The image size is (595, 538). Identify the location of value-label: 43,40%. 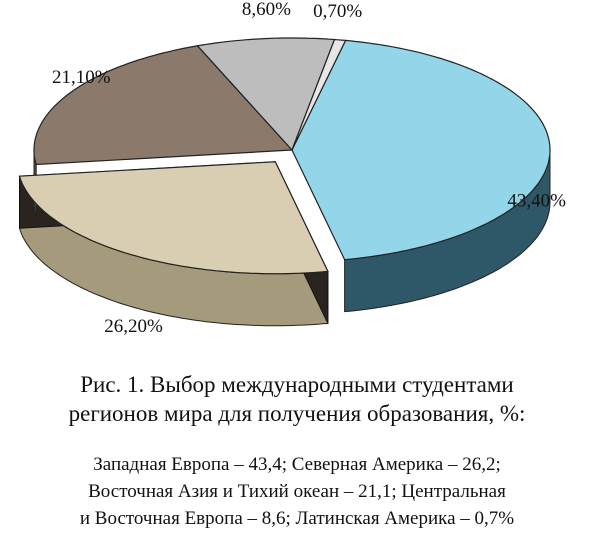
(536, 201).